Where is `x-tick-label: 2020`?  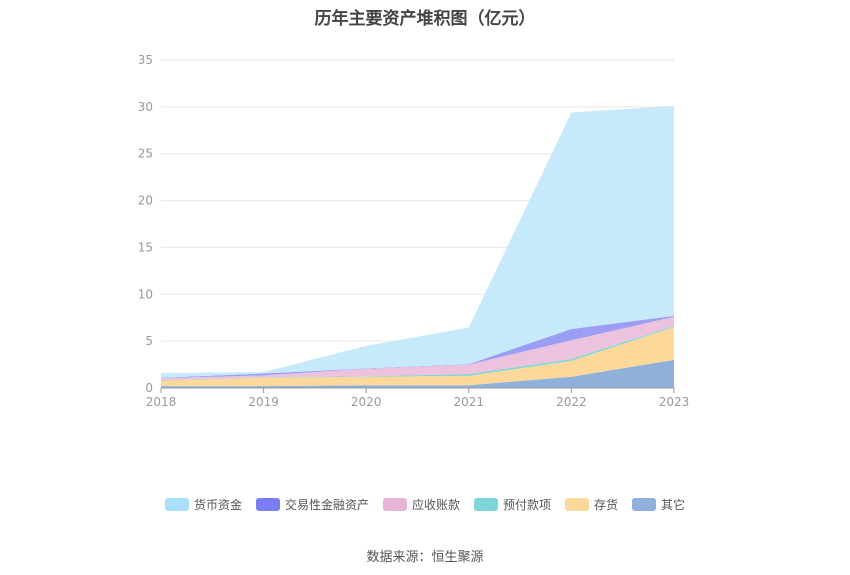 x-tick-label: 2020 is located at coordinates (366, 402).